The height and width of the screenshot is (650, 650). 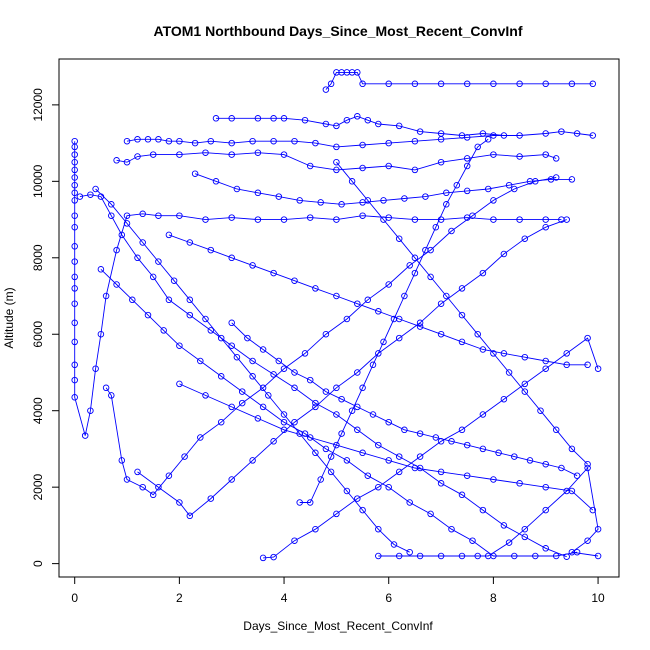 I want to click on x-tick-label: 2, so click(x=179, y=598).